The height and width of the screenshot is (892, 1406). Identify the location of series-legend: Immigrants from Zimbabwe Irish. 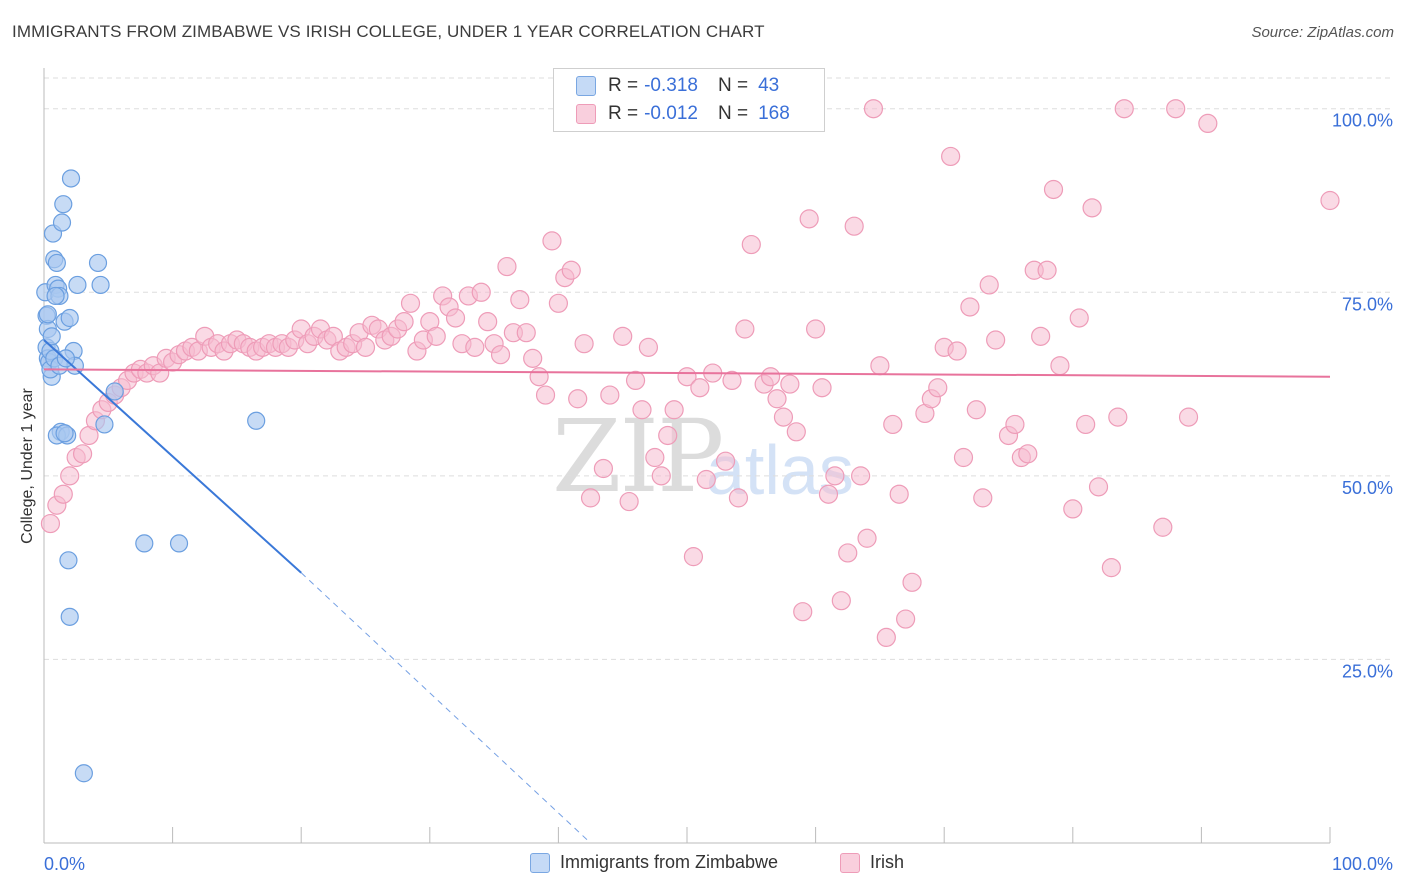
(703, 864).